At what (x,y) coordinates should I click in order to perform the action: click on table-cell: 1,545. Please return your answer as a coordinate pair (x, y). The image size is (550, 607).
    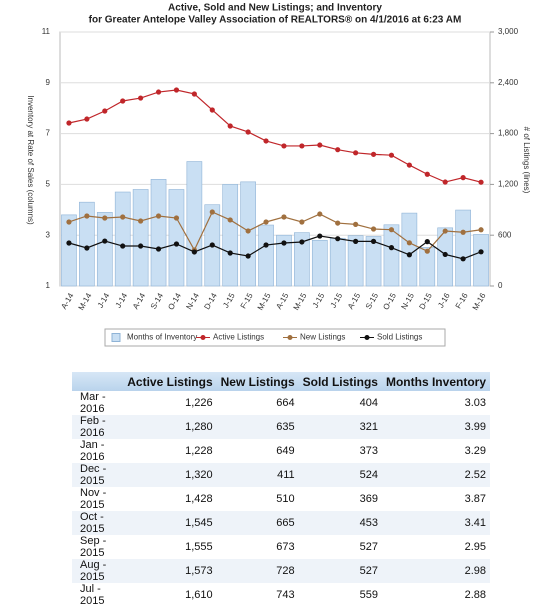
    Looking at the image, I should click on (170, 523).